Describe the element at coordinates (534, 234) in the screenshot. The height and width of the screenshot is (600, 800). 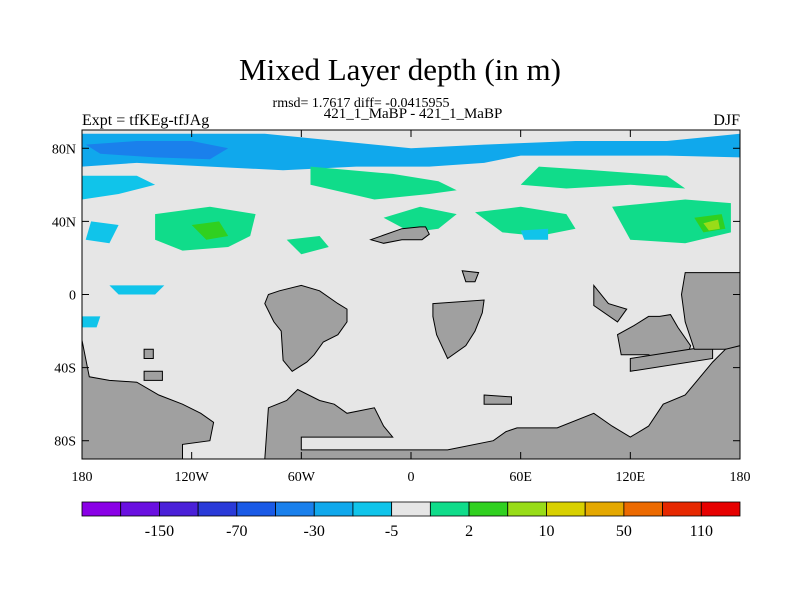
I see `anomaly-tropical-east` at that location.